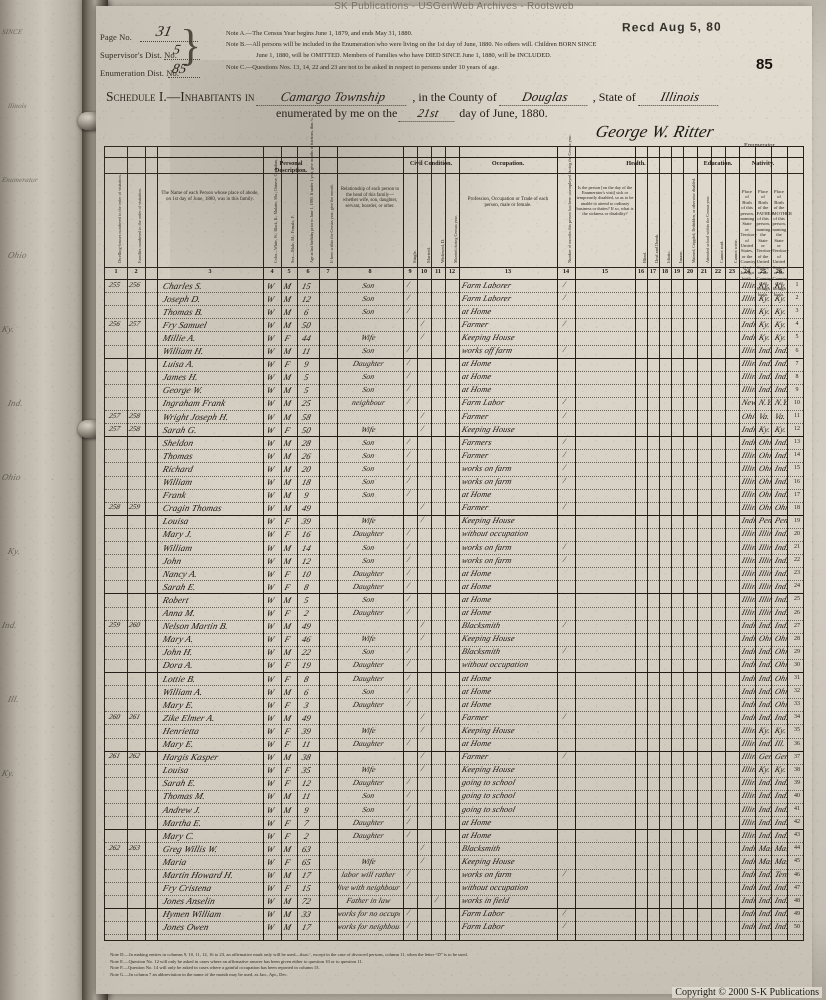 This screenshot has width=826, height=1000. I want to click on row-44-married-mark: /, so click(422, 847).